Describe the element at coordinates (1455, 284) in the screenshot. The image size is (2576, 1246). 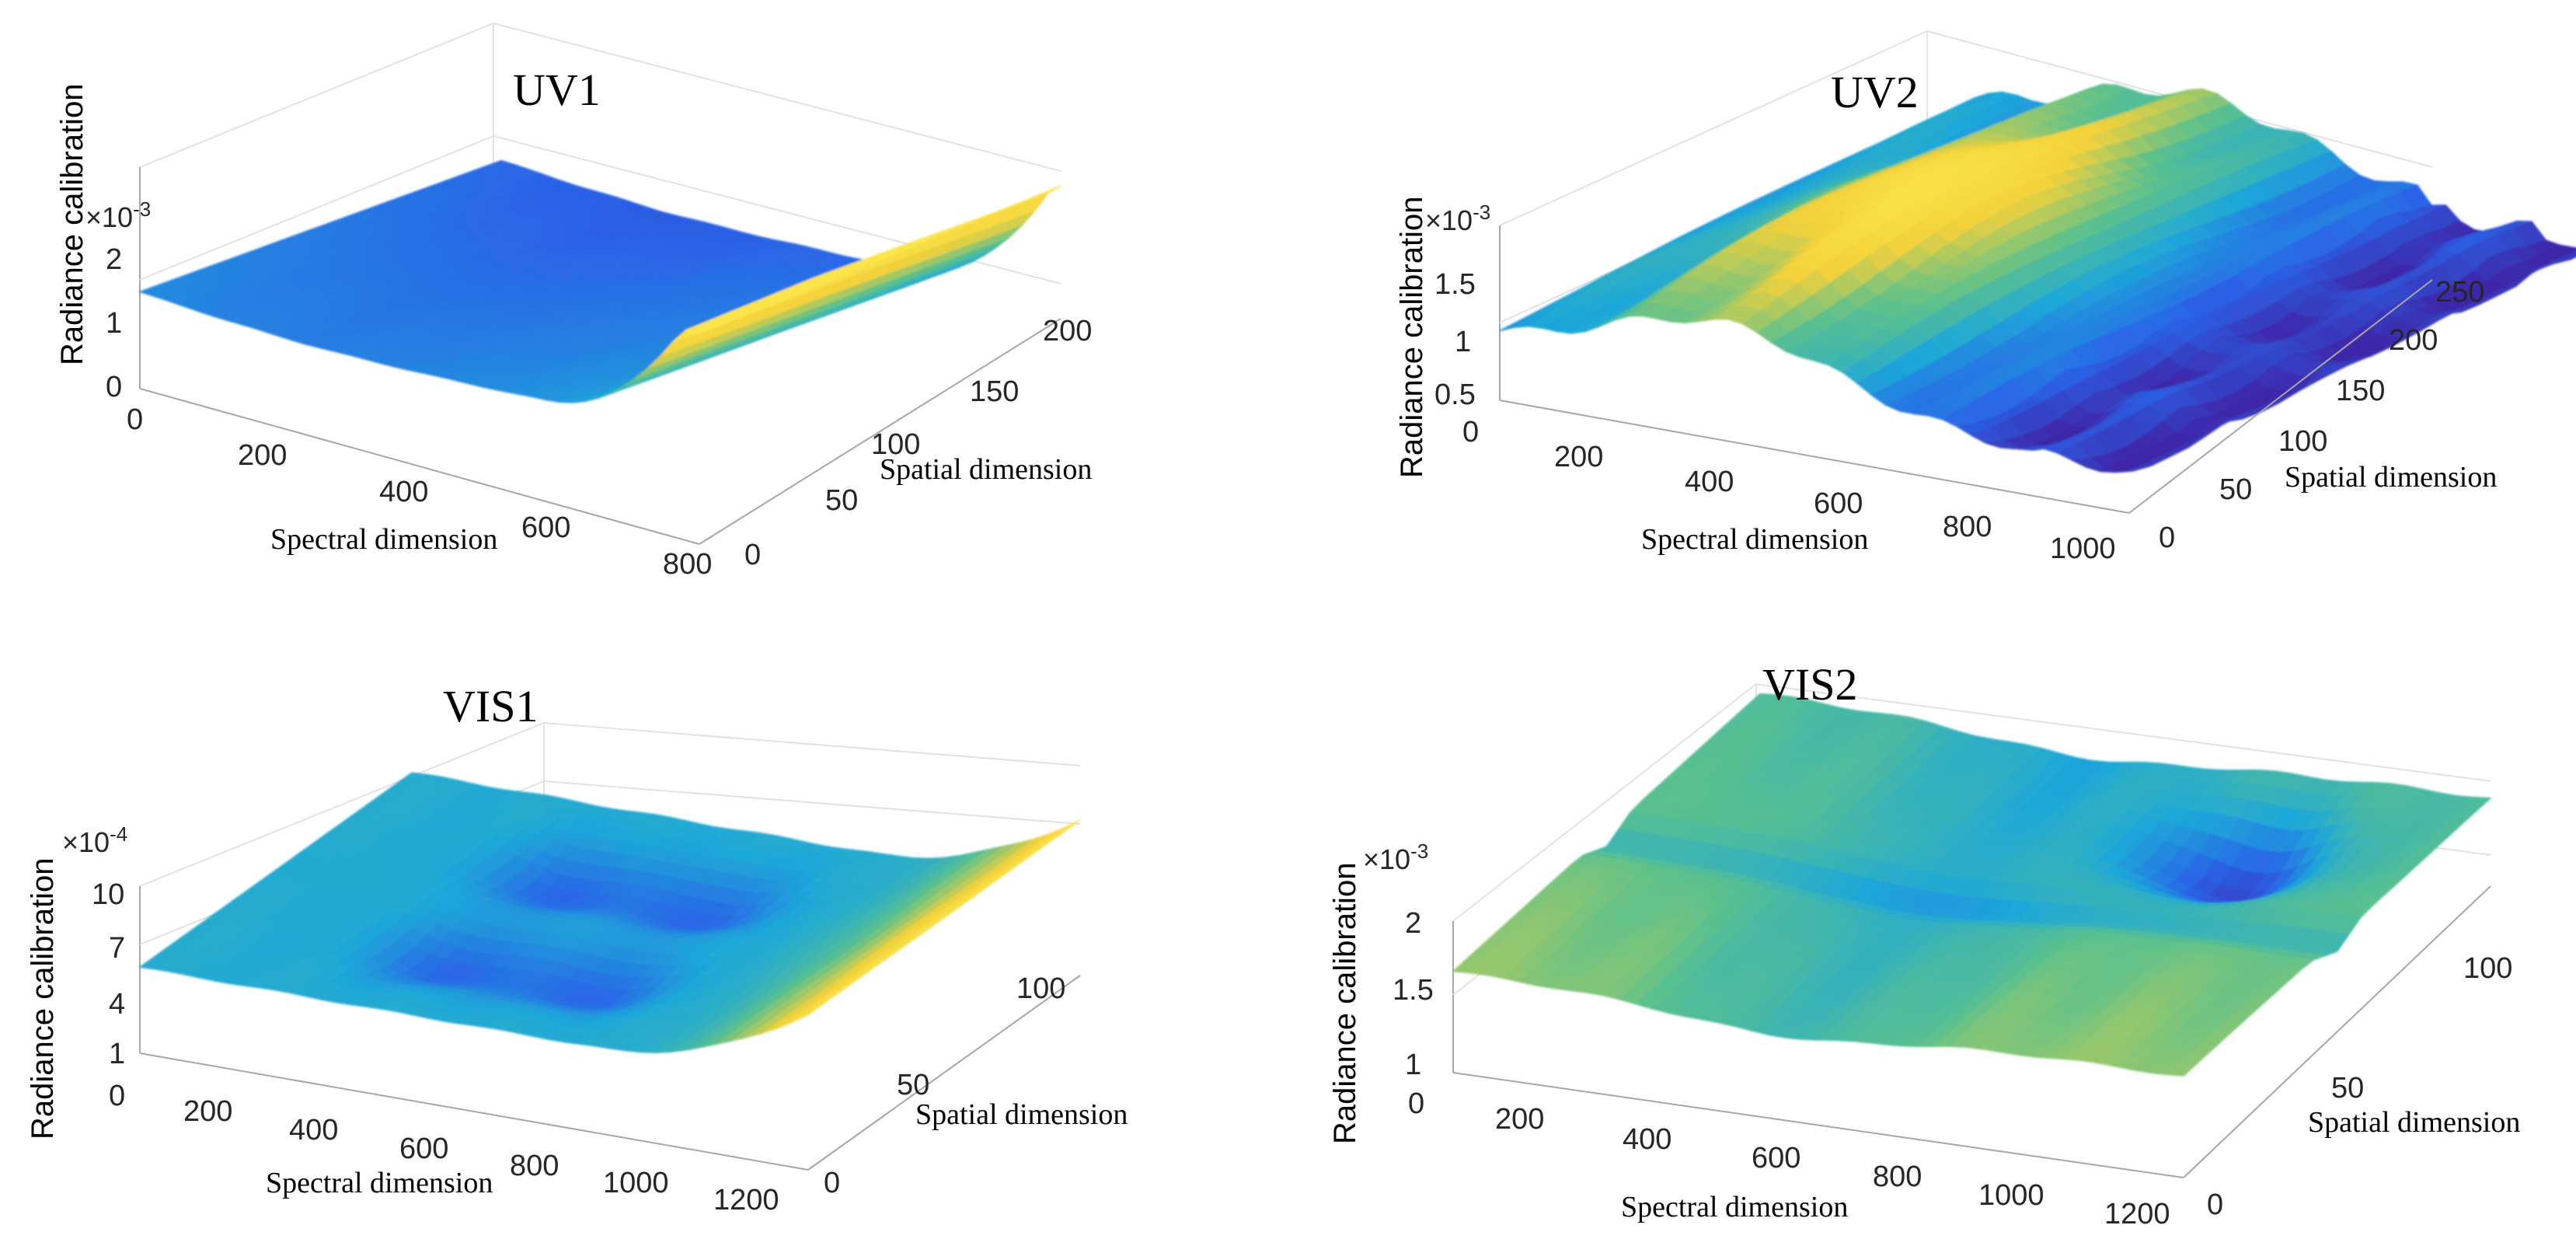
I see `panel-uv2-ztick: 1.5` at that location.